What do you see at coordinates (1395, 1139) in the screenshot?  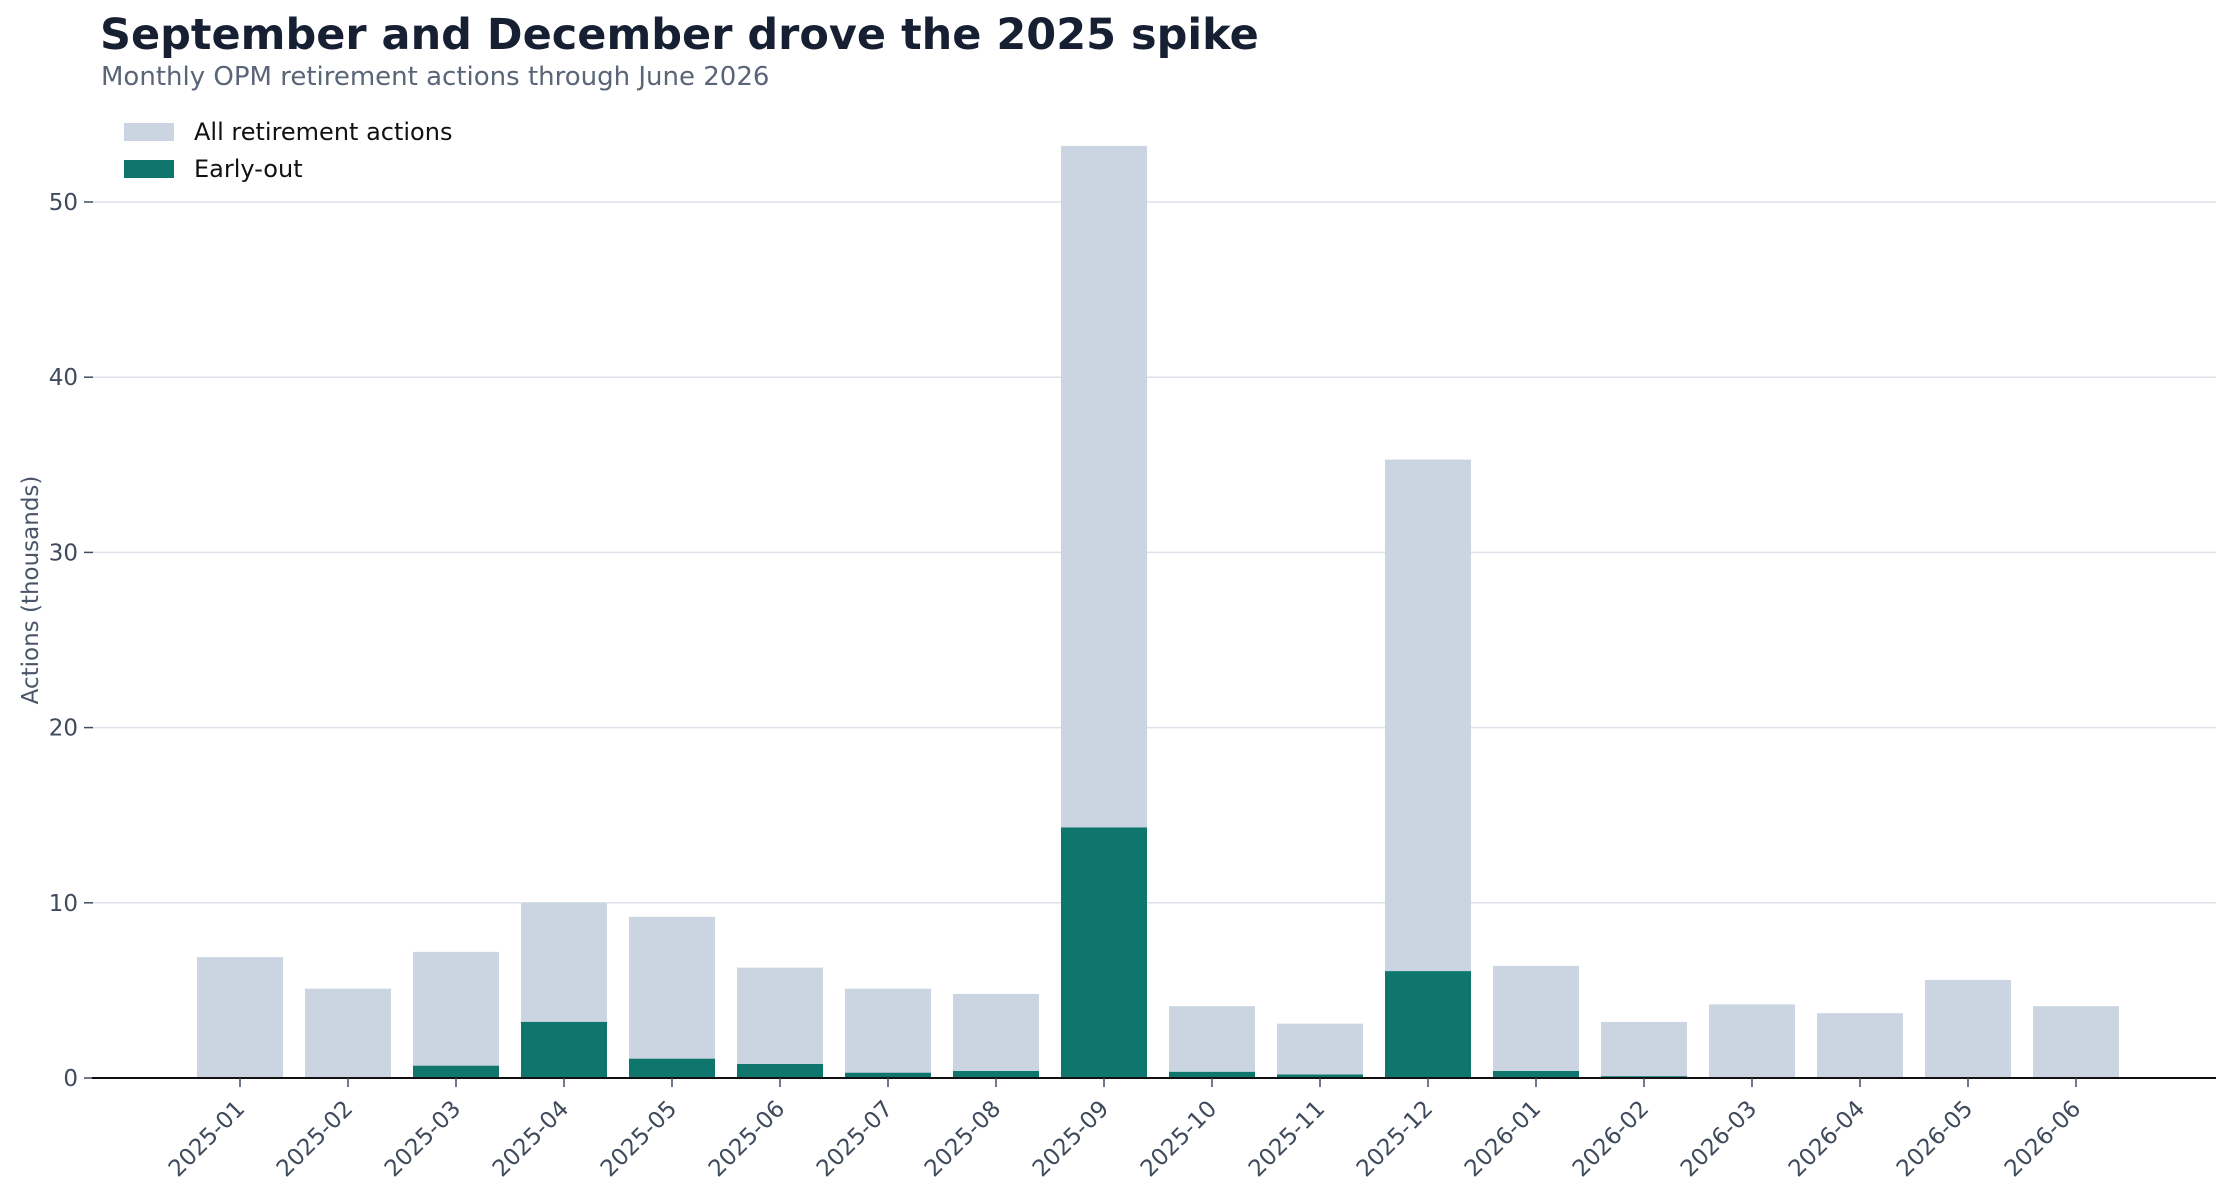 I see `x-tick-label-2025-12: 2025-12` at bounding box center [1395, 1139].